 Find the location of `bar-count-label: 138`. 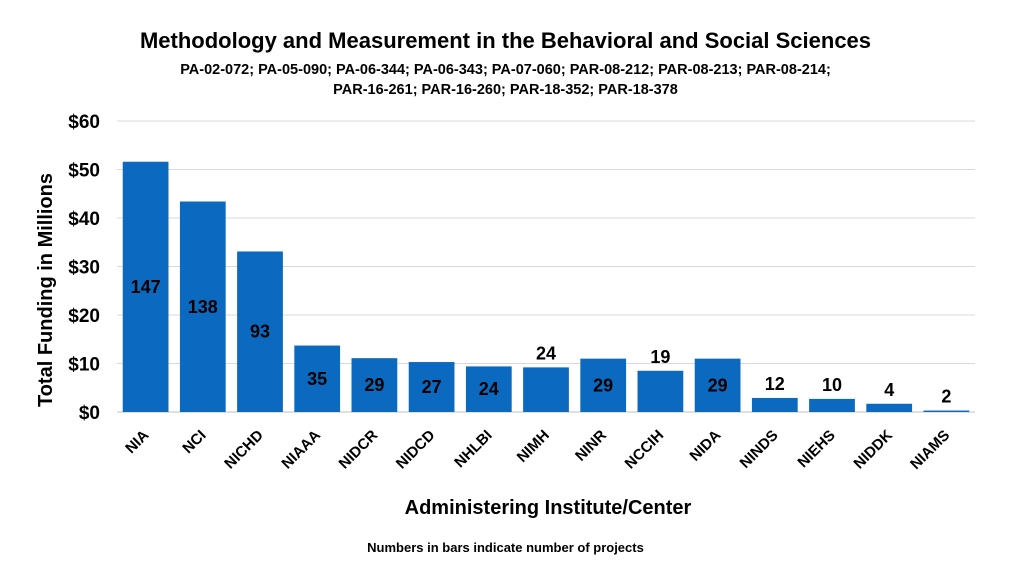

bar-count-label: 138 is located at coordinates (203, 307).